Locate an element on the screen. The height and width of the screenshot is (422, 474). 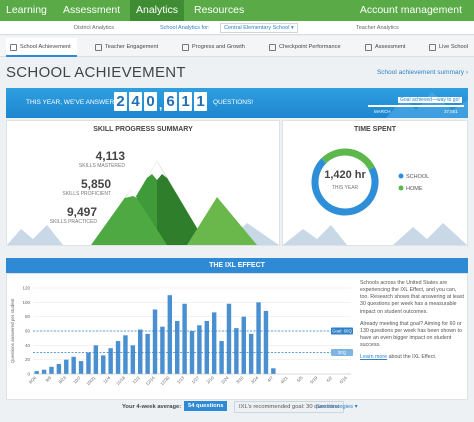
stat-value: 9,497 is located at coordinates (81, 212).